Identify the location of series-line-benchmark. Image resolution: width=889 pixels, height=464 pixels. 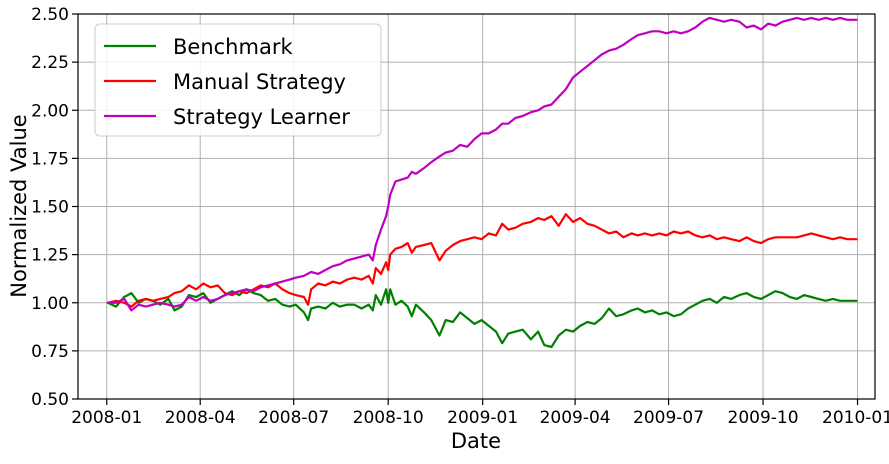
(482, 318).